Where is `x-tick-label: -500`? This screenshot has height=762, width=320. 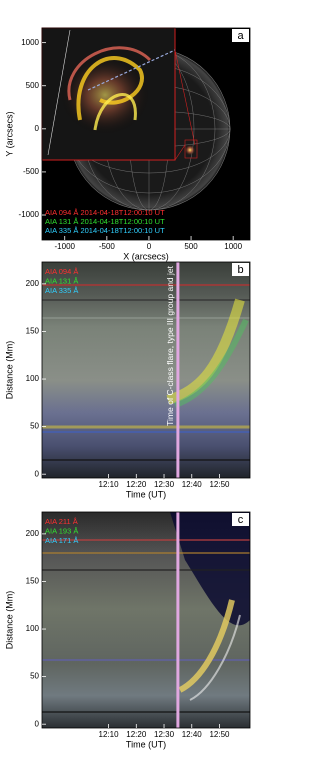 x-tick-label: -500 is located at coordinates (107, 246).